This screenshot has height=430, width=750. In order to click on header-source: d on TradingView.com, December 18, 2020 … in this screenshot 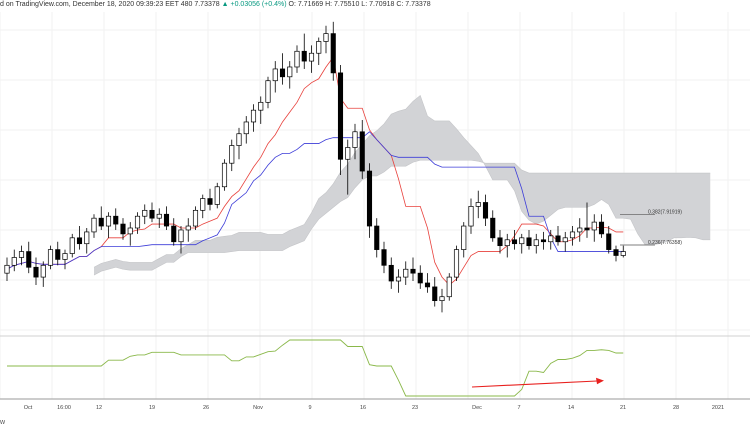, I will do `click(89, 4)`.